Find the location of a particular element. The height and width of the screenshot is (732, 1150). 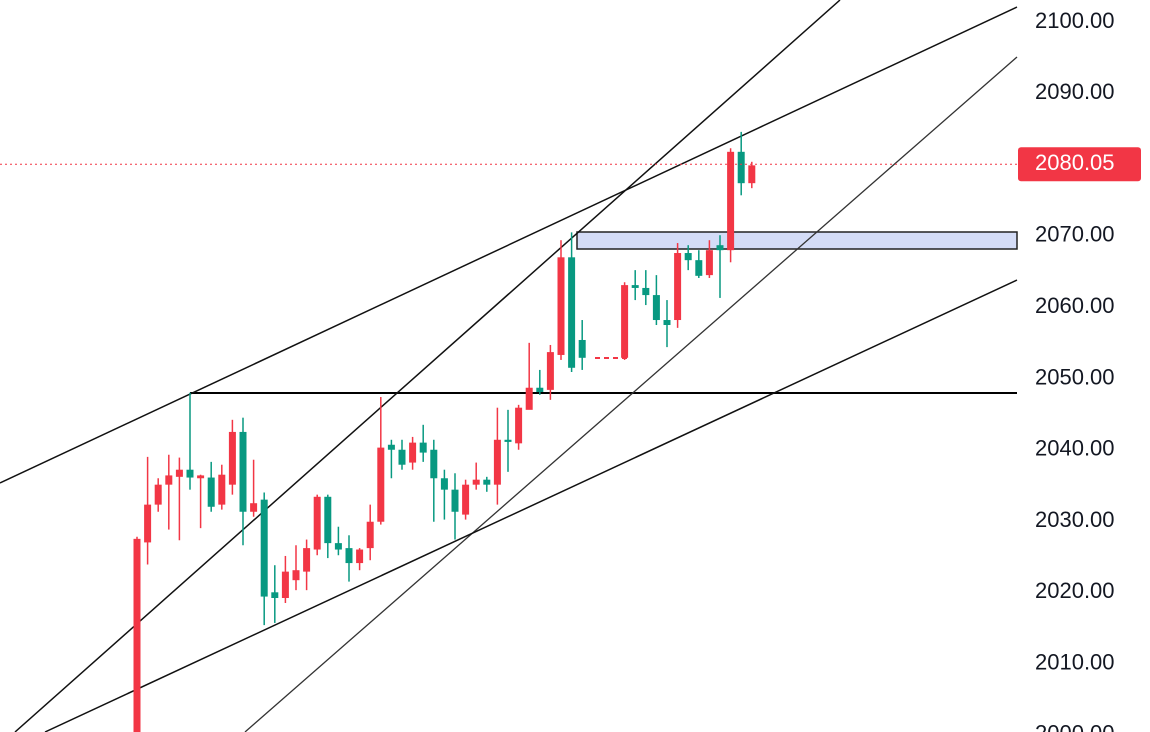

y-tick-label: 2050.00 is located at coordinates (1075, 376).